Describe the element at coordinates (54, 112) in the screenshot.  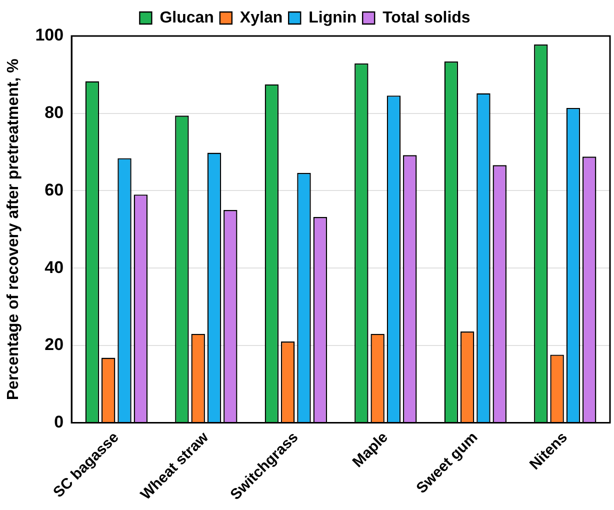
I see `y-tick-label: 80` at that location.